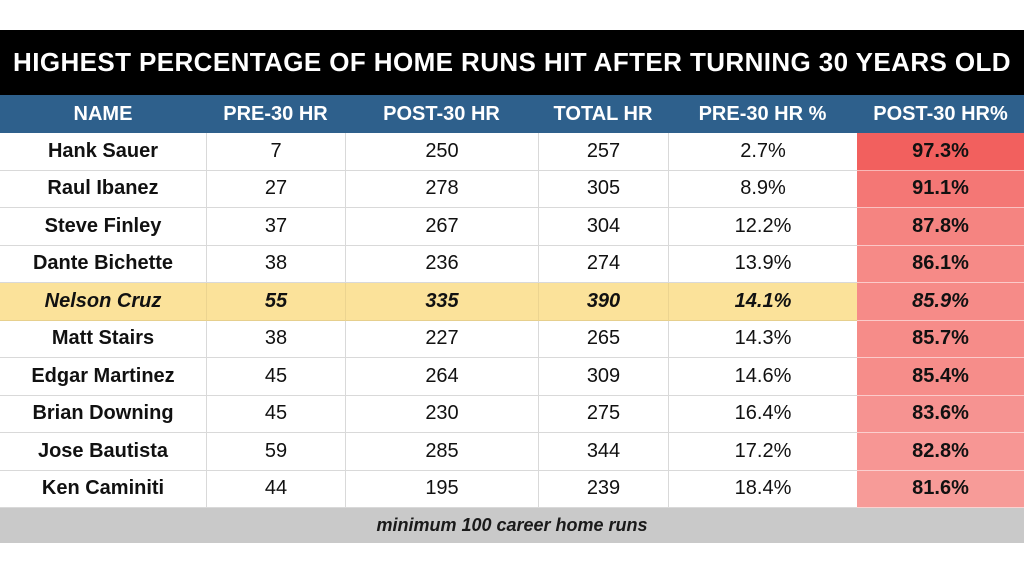 Image resolution: width=1024 pixels, height=576 pixels. Describe the element at coordinates (940, 227) in the screenshot. I see `post30-pct-cell: 87.8%` at that location.